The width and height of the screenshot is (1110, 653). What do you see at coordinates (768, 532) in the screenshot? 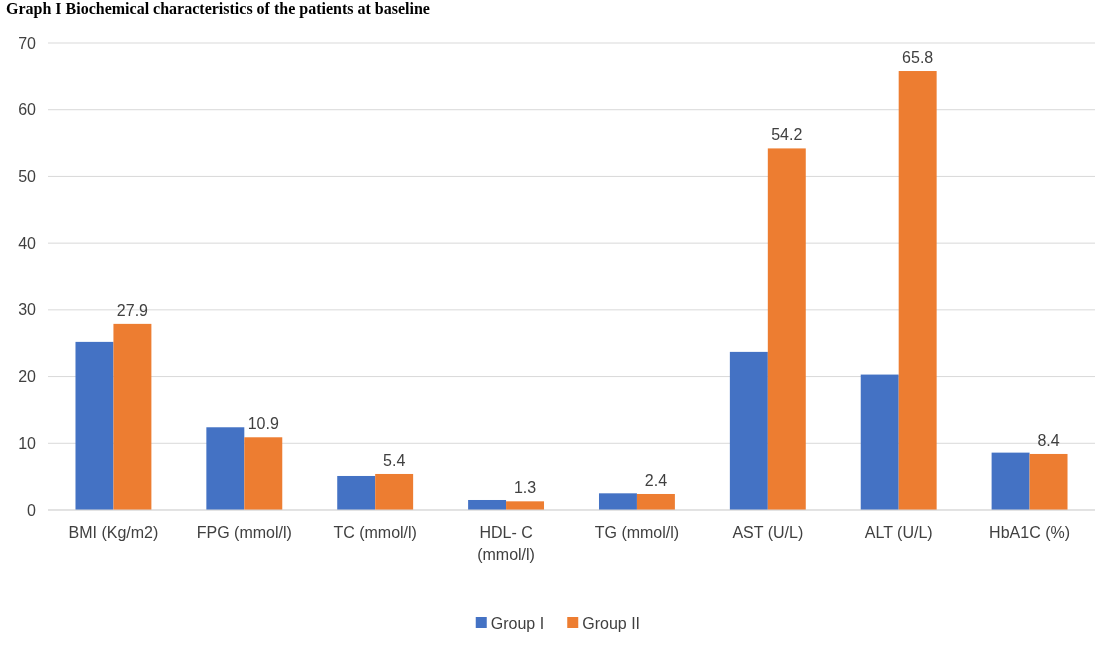
I see `x-tick-label: AST (U/L)` at bounding box center [768, 532].